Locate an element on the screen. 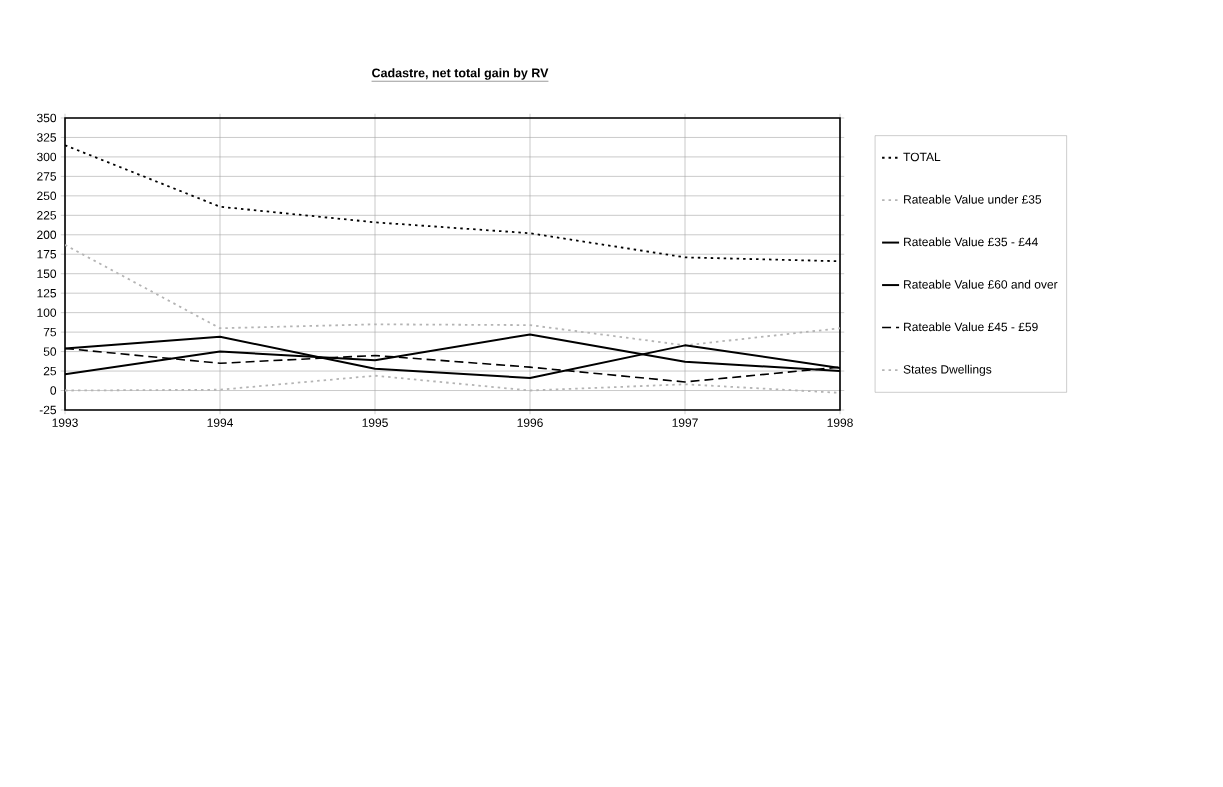  x-tick-label: 1996 is located at coordinates (530, 422).